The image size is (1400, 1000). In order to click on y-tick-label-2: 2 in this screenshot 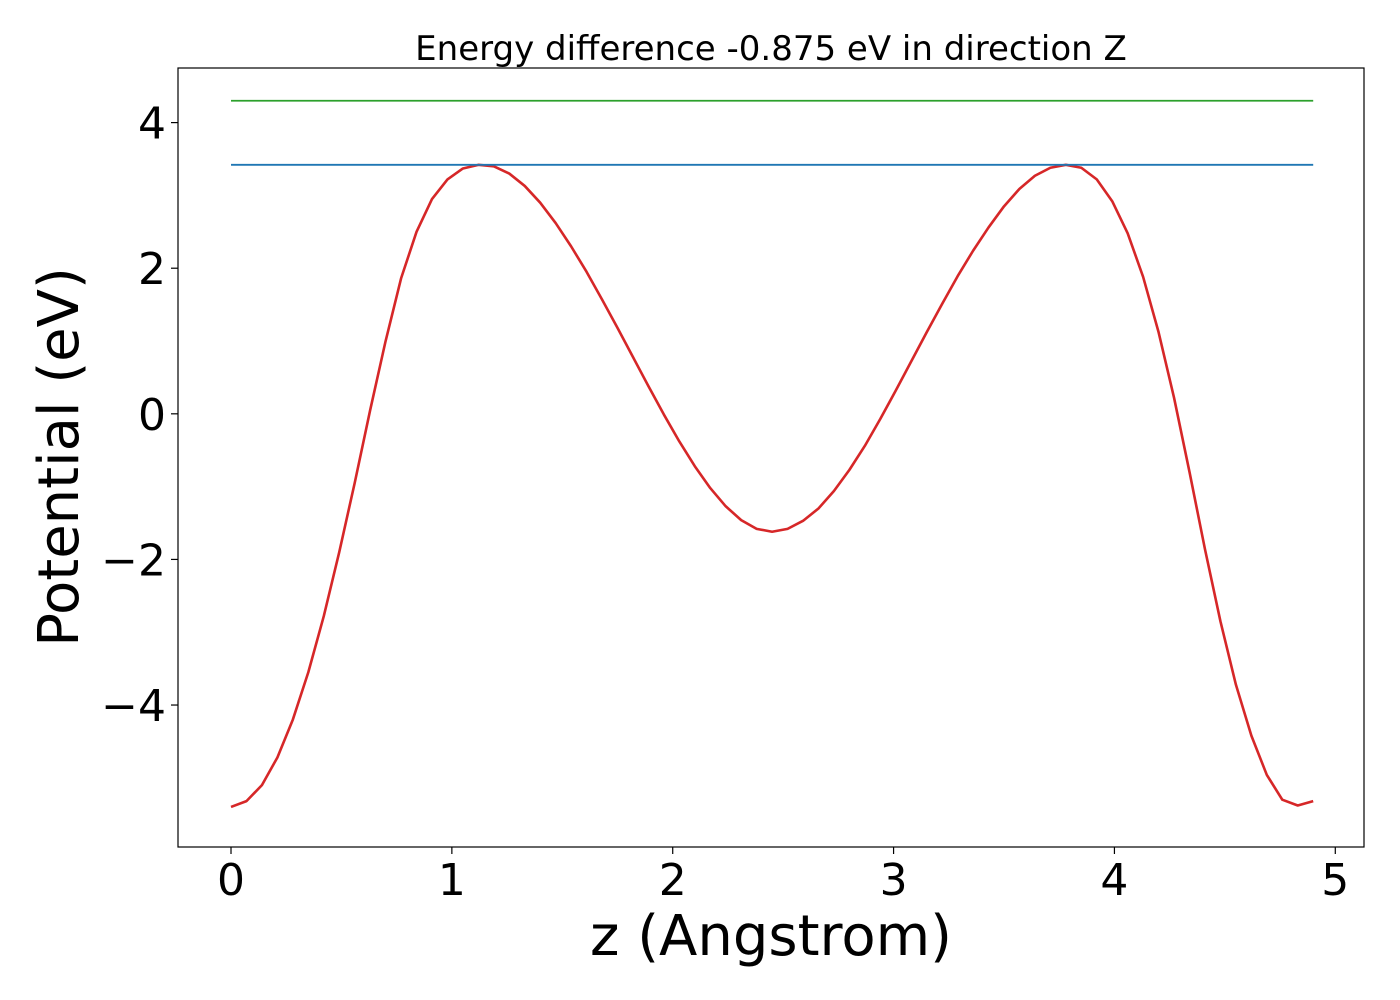, I will do `click(152, 269)`.